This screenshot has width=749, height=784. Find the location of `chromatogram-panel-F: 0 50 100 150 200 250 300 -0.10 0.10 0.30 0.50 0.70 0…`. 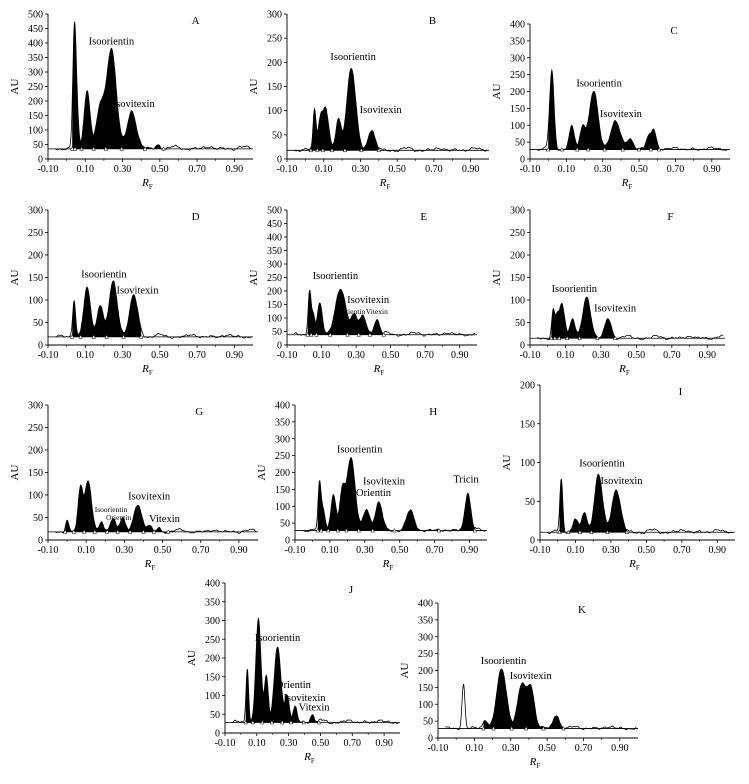

chromatogram-panel-F: 0 50 100 150 200 250 300 -0.10 0.10 0.30 0.50 0.70 0… is located at coordinates (608, 291).